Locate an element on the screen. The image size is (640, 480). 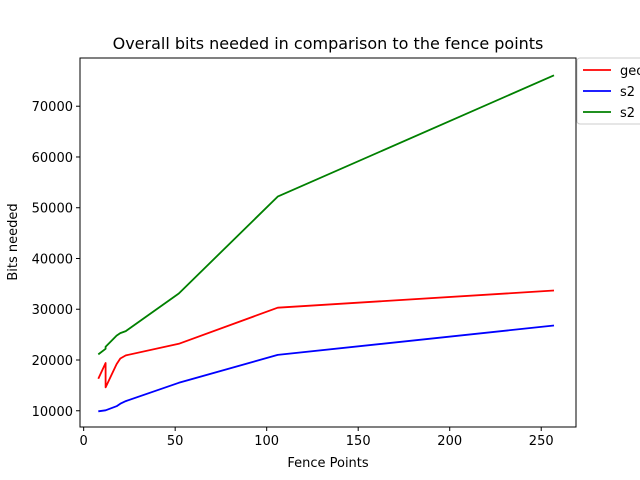
y-tick-label: 40000 is located at coordinates (52, 259).